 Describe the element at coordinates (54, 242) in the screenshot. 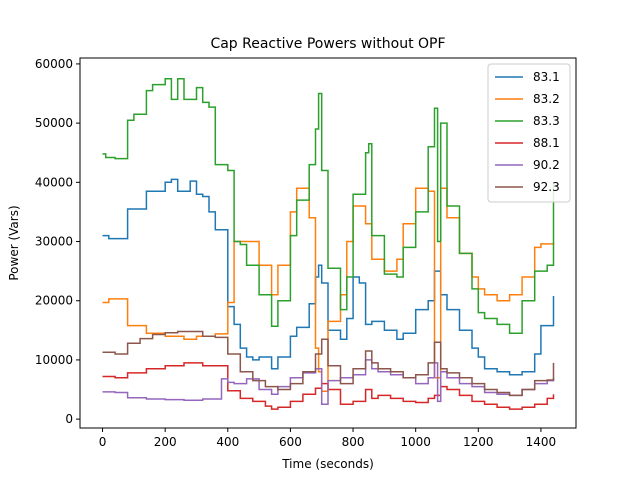

I see `y-tick-label: 30000` at that location.